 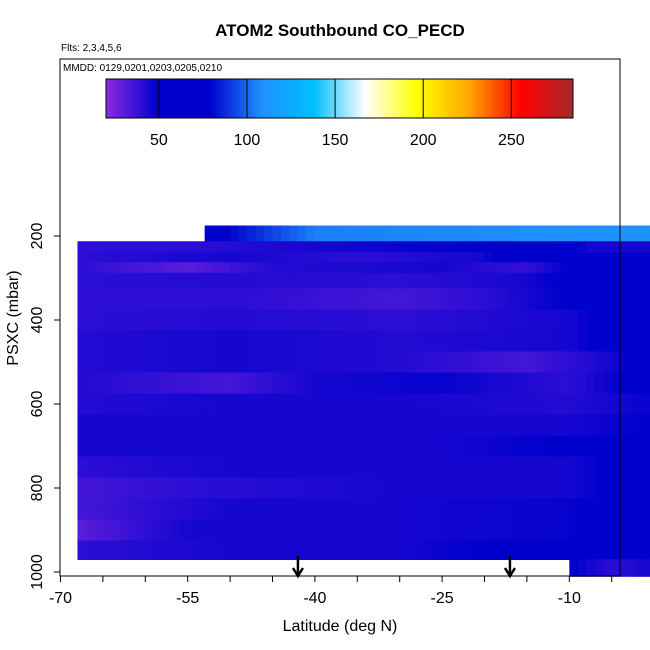 What do you see at coordinates (91, 48) in the screenshot?
I see `subtitle-flights: Flts: 2,3,4,5,6` at bounding box center [91, 48].